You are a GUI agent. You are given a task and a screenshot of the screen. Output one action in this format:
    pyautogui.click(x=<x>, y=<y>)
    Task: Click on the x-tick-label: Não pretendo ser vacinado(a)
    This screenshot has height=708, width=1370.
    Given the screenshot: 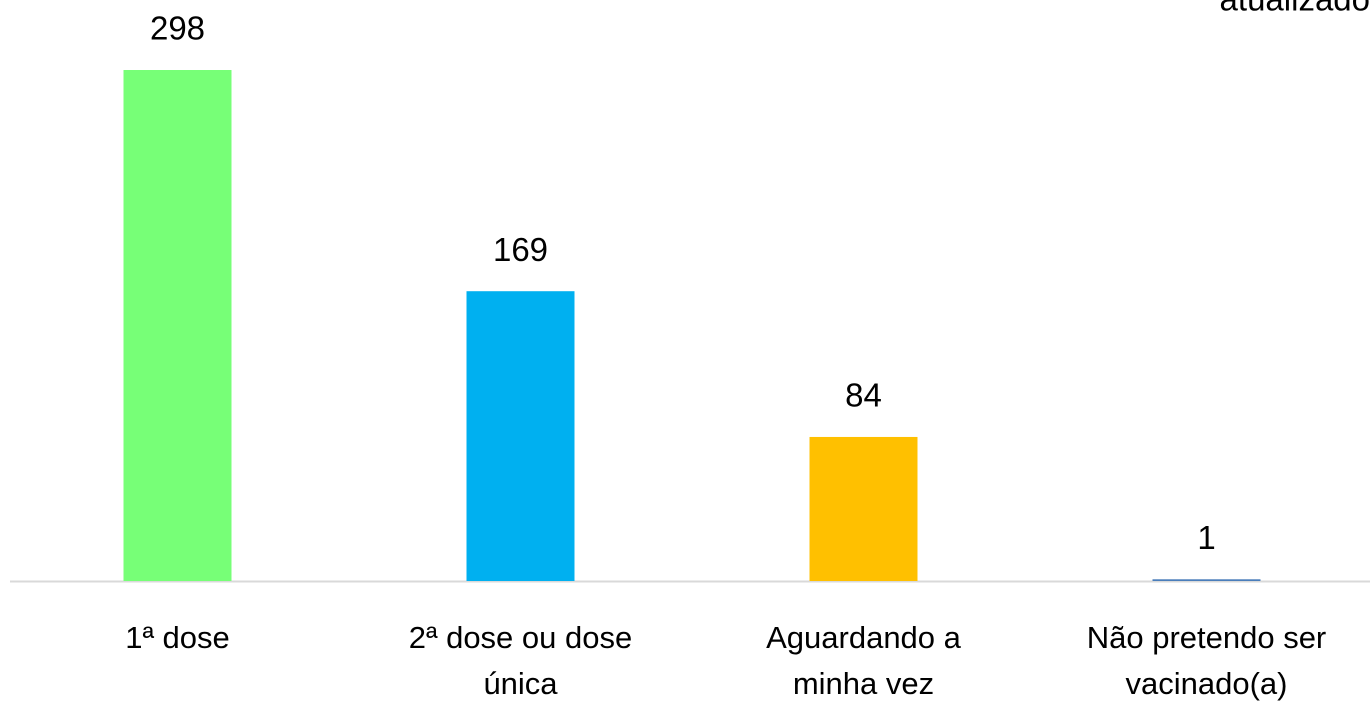 What is the action you would take?
    pyautogui.click(x=1206, y=660)
    